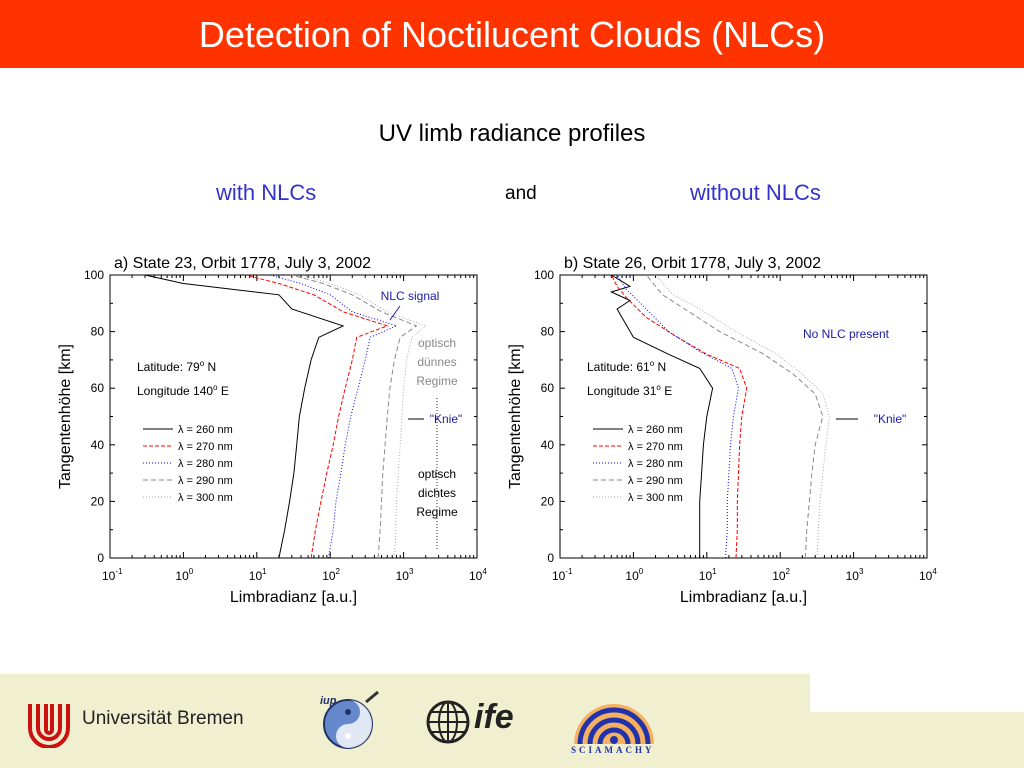  What do you see at coordinates (512, 133) in the screenshot?
I see `slide-subtitle: UV limb radiance profiles` at bounding box center [512, 133].